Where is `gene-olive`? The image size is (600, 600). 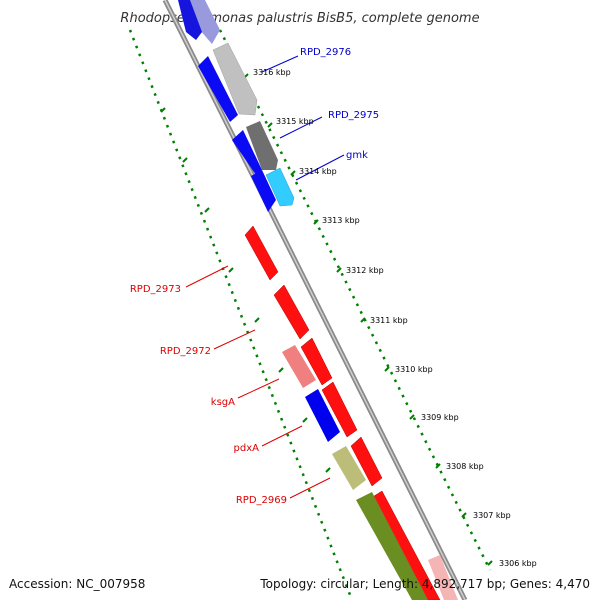
gene-olive is located at coordinates (392, 546).